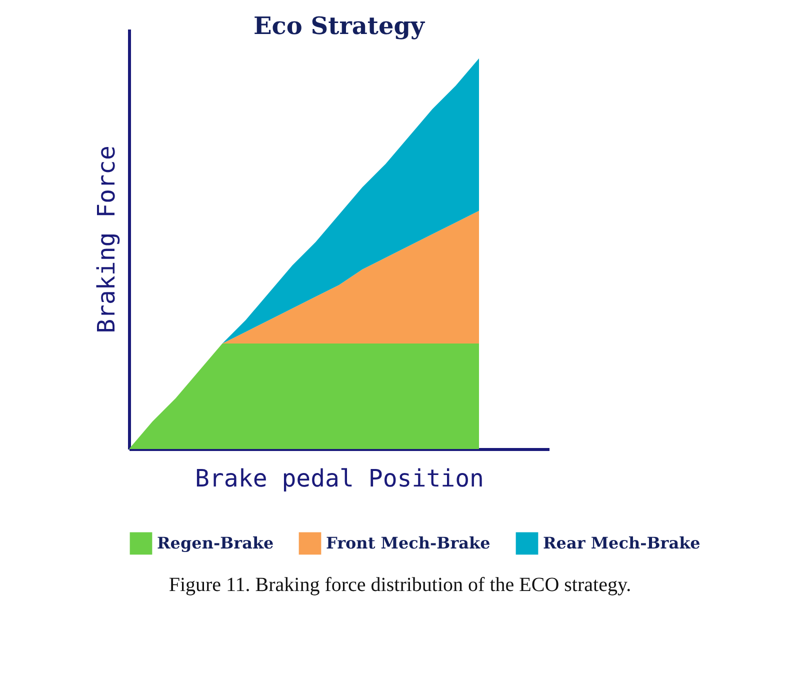 Image resolution: width=800 pixels, height=673 pixels. Describe the element at coordinates (215, 542) in the screenshot. I see `legend-label: Regen-Brake` at that location.